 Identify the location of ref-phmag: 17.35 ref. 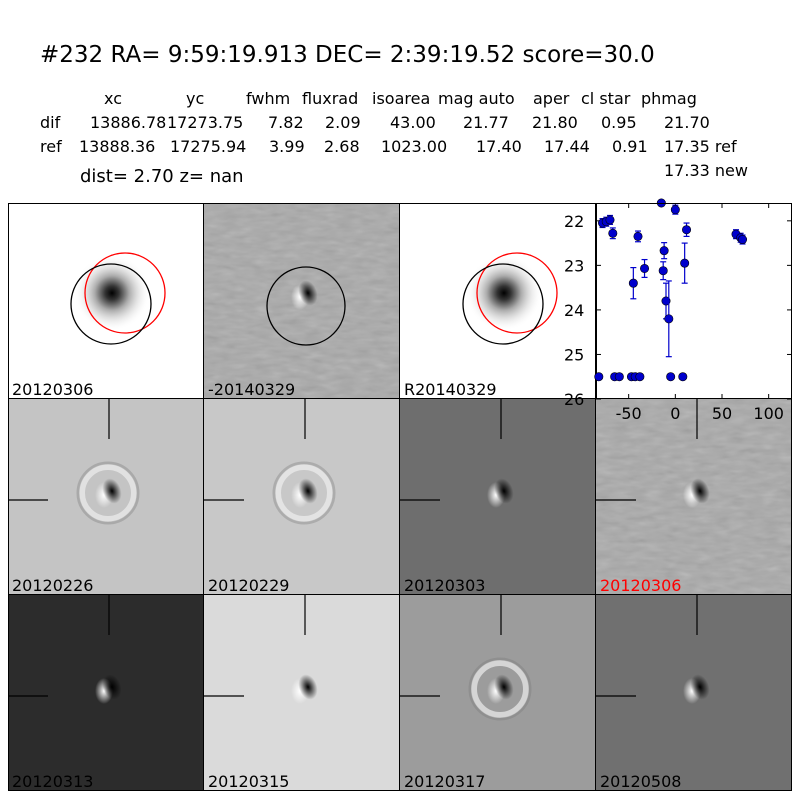
(700, 146).